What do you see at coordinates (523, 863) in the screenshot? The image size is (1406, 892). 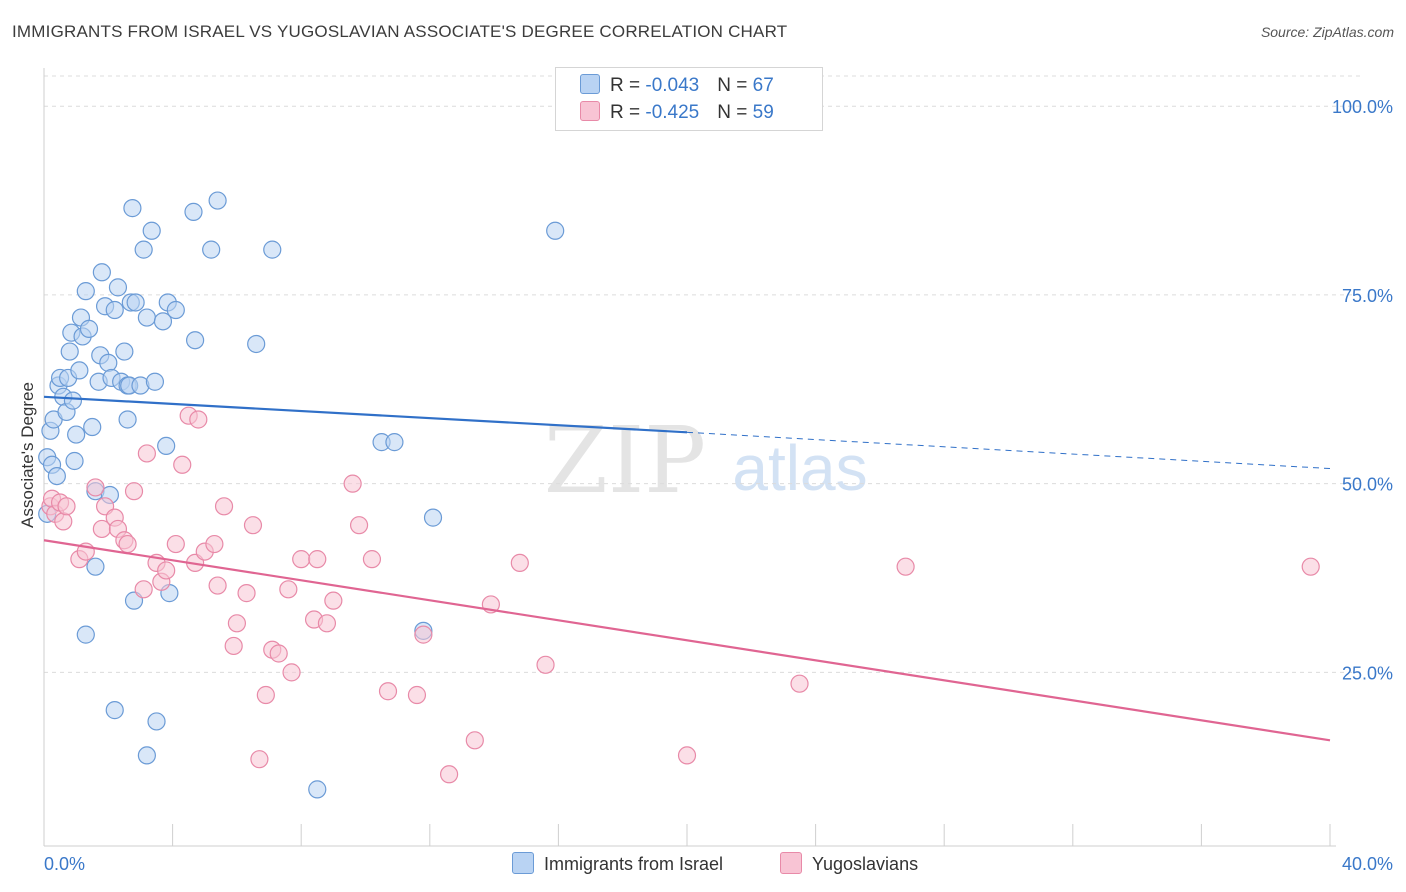 I see `series-swatch-israel` at bounding box center [523, 863].